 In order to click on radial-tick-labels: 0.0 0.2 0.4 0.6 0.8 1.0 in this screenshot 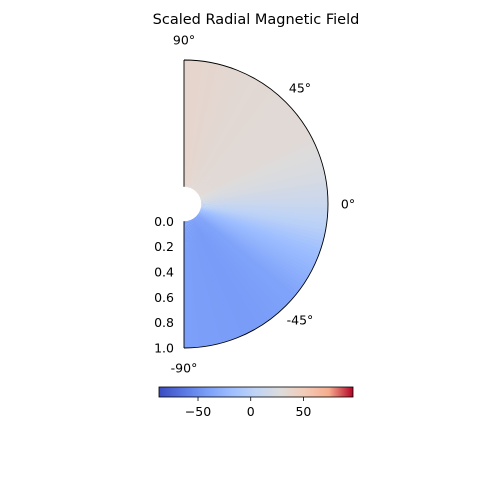, I will do `click(164, 285)`.